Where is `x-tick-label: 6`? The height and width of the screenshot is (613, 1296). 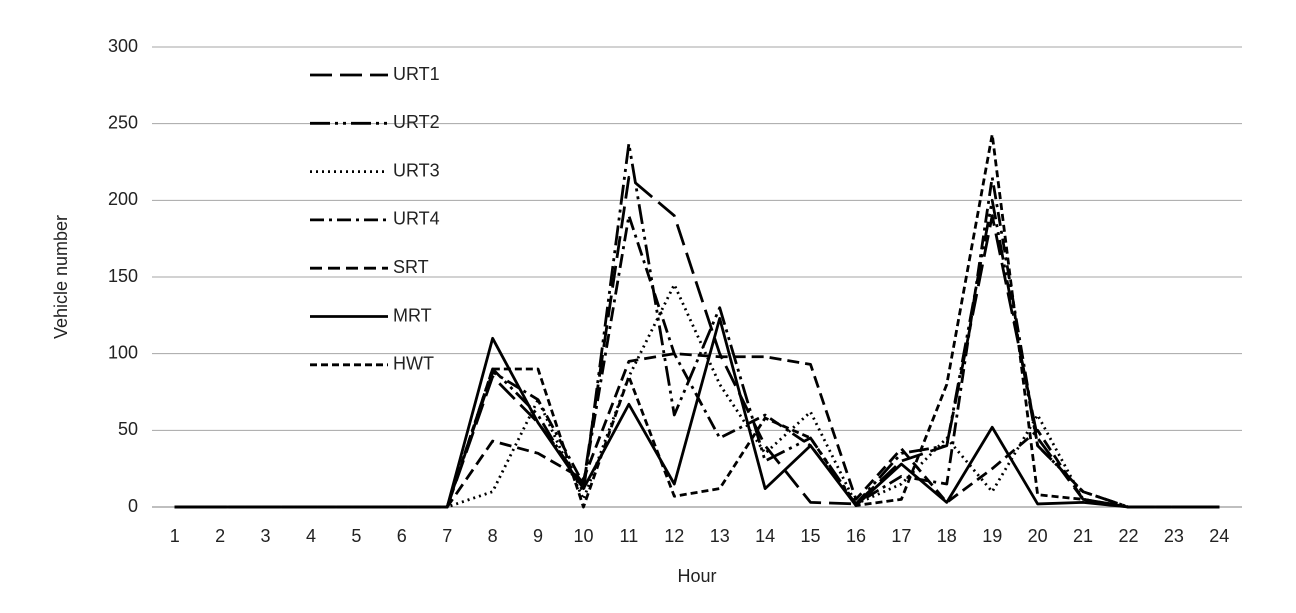 x-tick-label: 6 is located at coordinates (402, 536).